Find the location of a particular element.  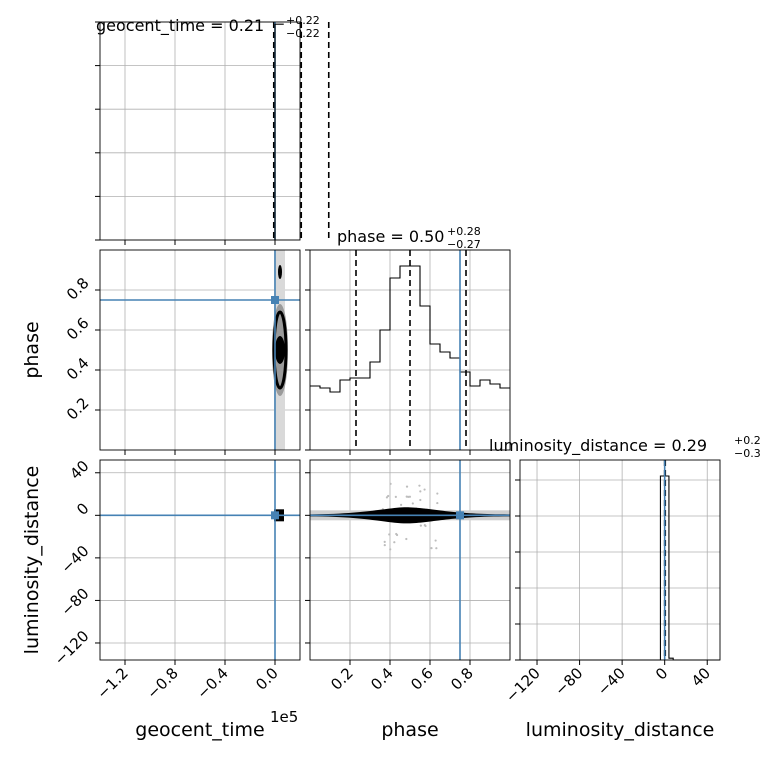

title-phase-text: phase = 0.50 is located at coordinates (390, 236).